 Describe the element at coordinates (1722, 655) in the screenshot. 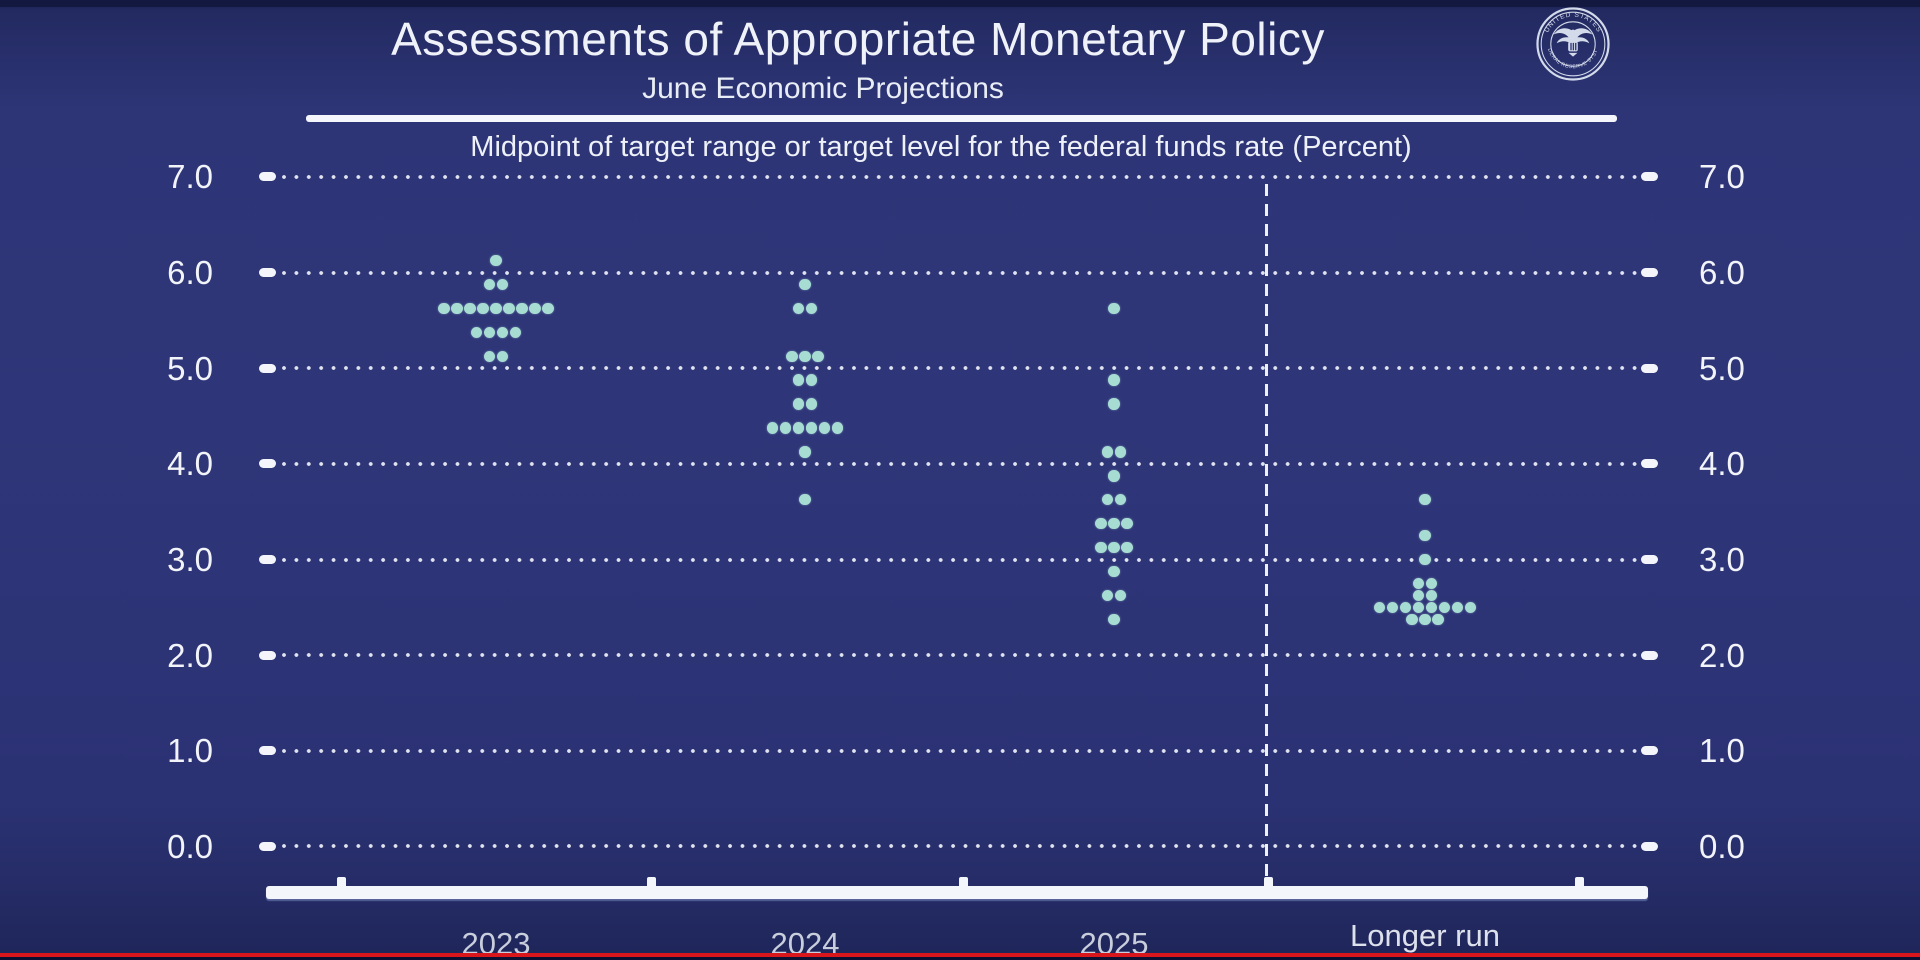

I see `y-axis-label-right-2.0: 2.0` at that location.